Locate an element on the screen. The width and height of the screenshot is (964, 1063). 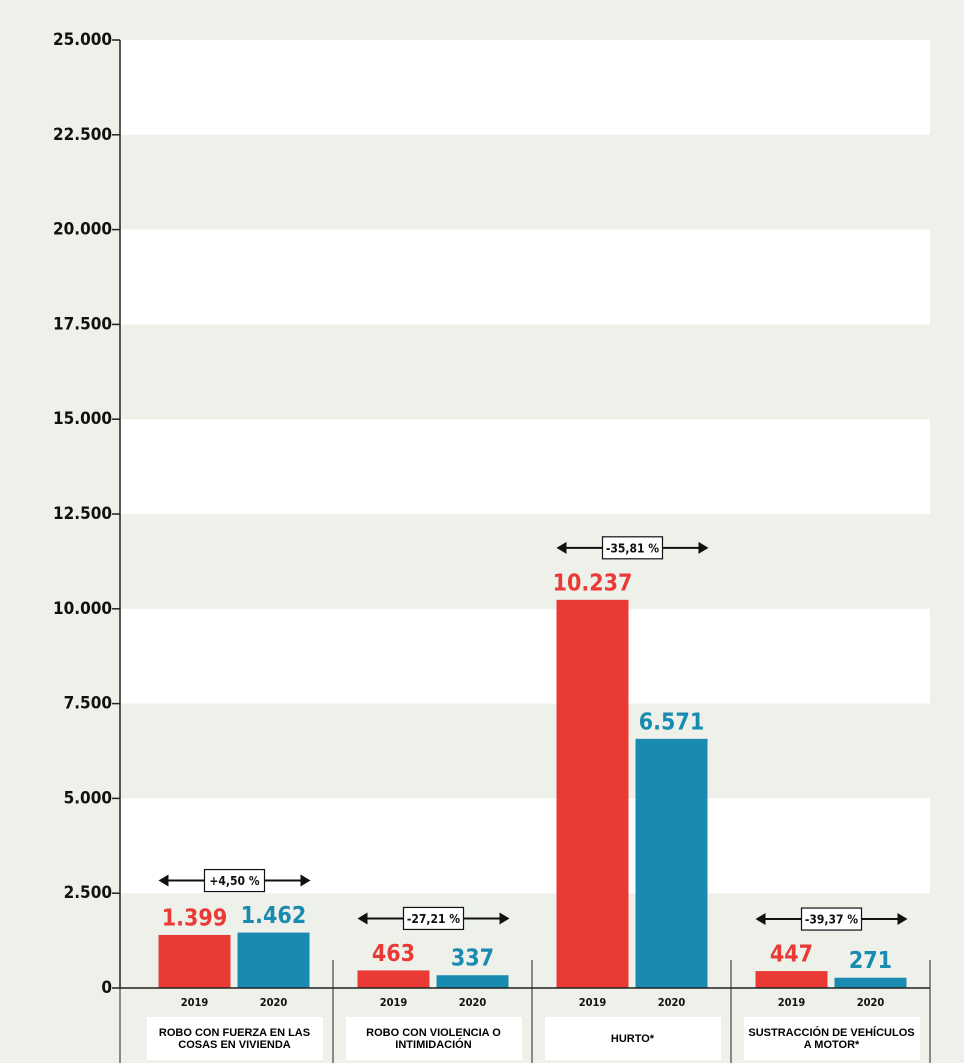
y-tick-label: 25.000 is located at coordinates (82, 40).